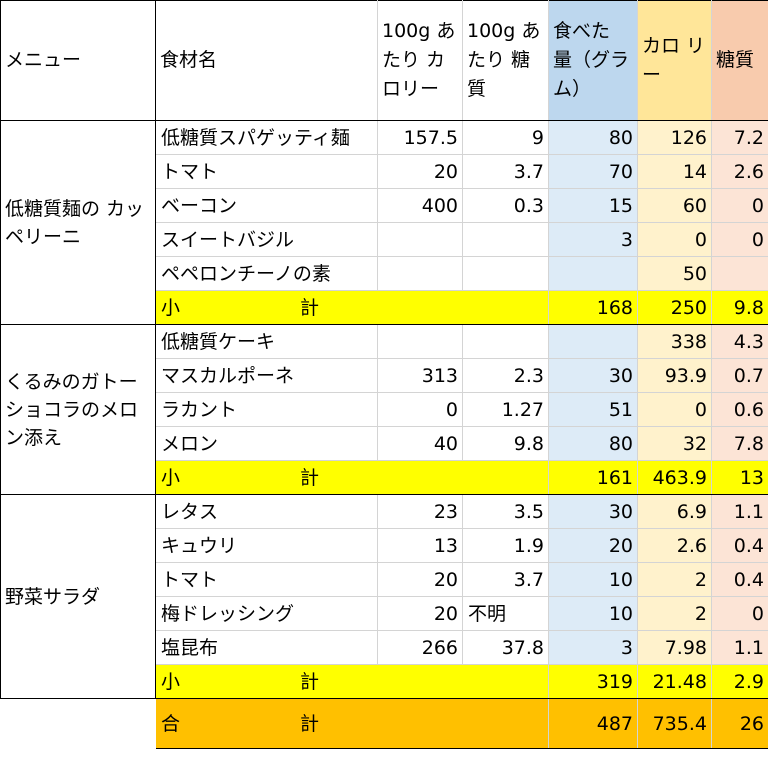 The width and height of the screenshot is (768, 758). I want to click on eaten-grams: 10, so click(593, 579).